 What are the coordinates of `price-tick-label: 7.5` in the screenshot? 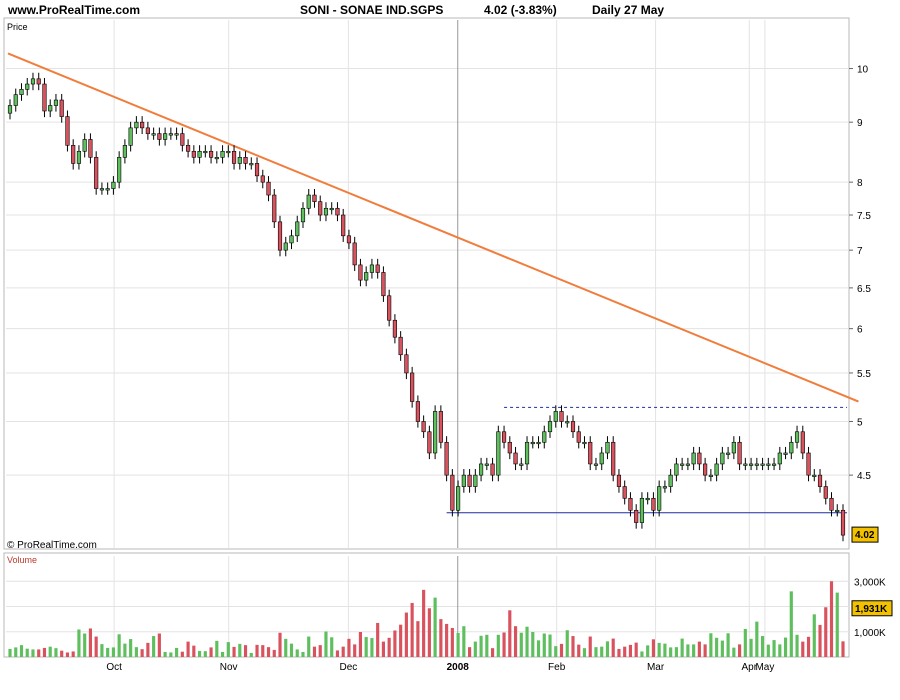 It's located at (864, 216).